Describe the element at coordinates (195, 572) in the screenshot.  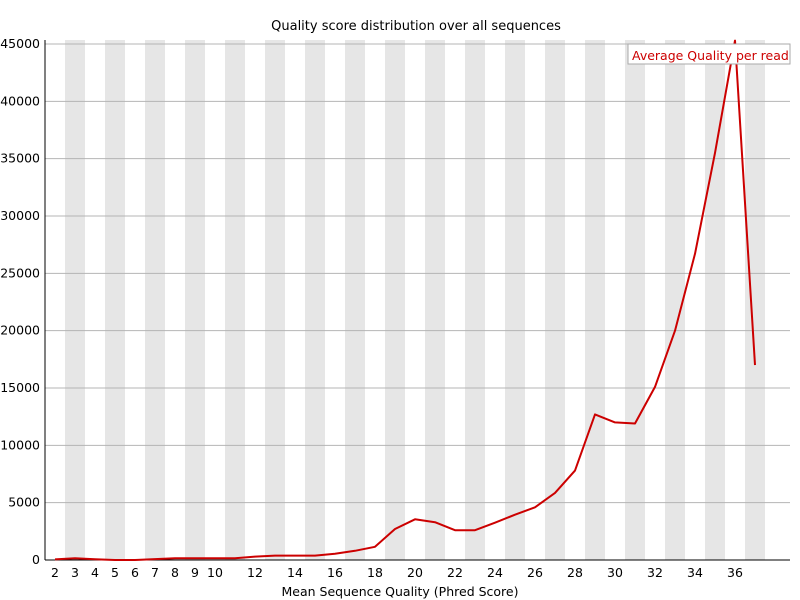
I see `x-tick-label: 9` at that location.